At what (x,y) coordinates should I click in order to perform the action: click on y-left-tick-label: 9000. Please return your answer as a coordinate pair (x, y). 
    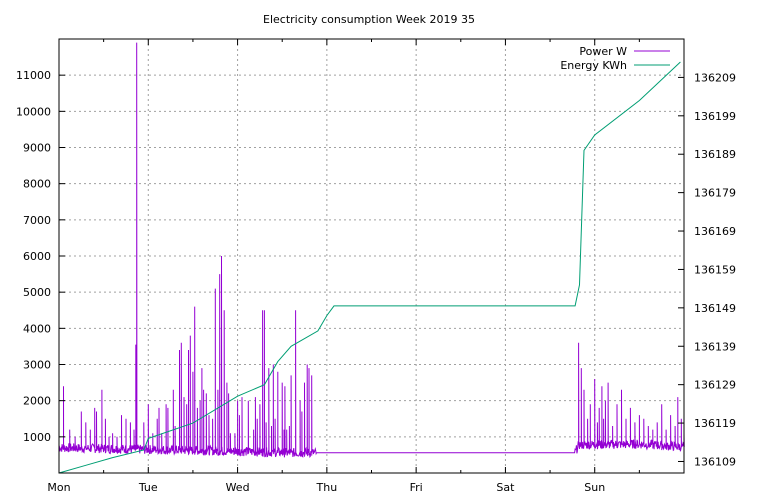
    Looking at the image, I should click on (37, 148).